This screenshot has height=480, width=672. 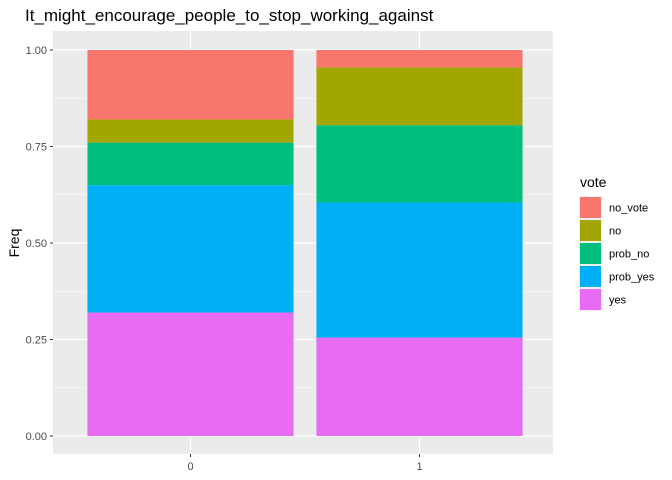 What do you see at coordinates (590, 230) in the screenshot?
I see `legend-key-no` at bounding box center [590, 230].